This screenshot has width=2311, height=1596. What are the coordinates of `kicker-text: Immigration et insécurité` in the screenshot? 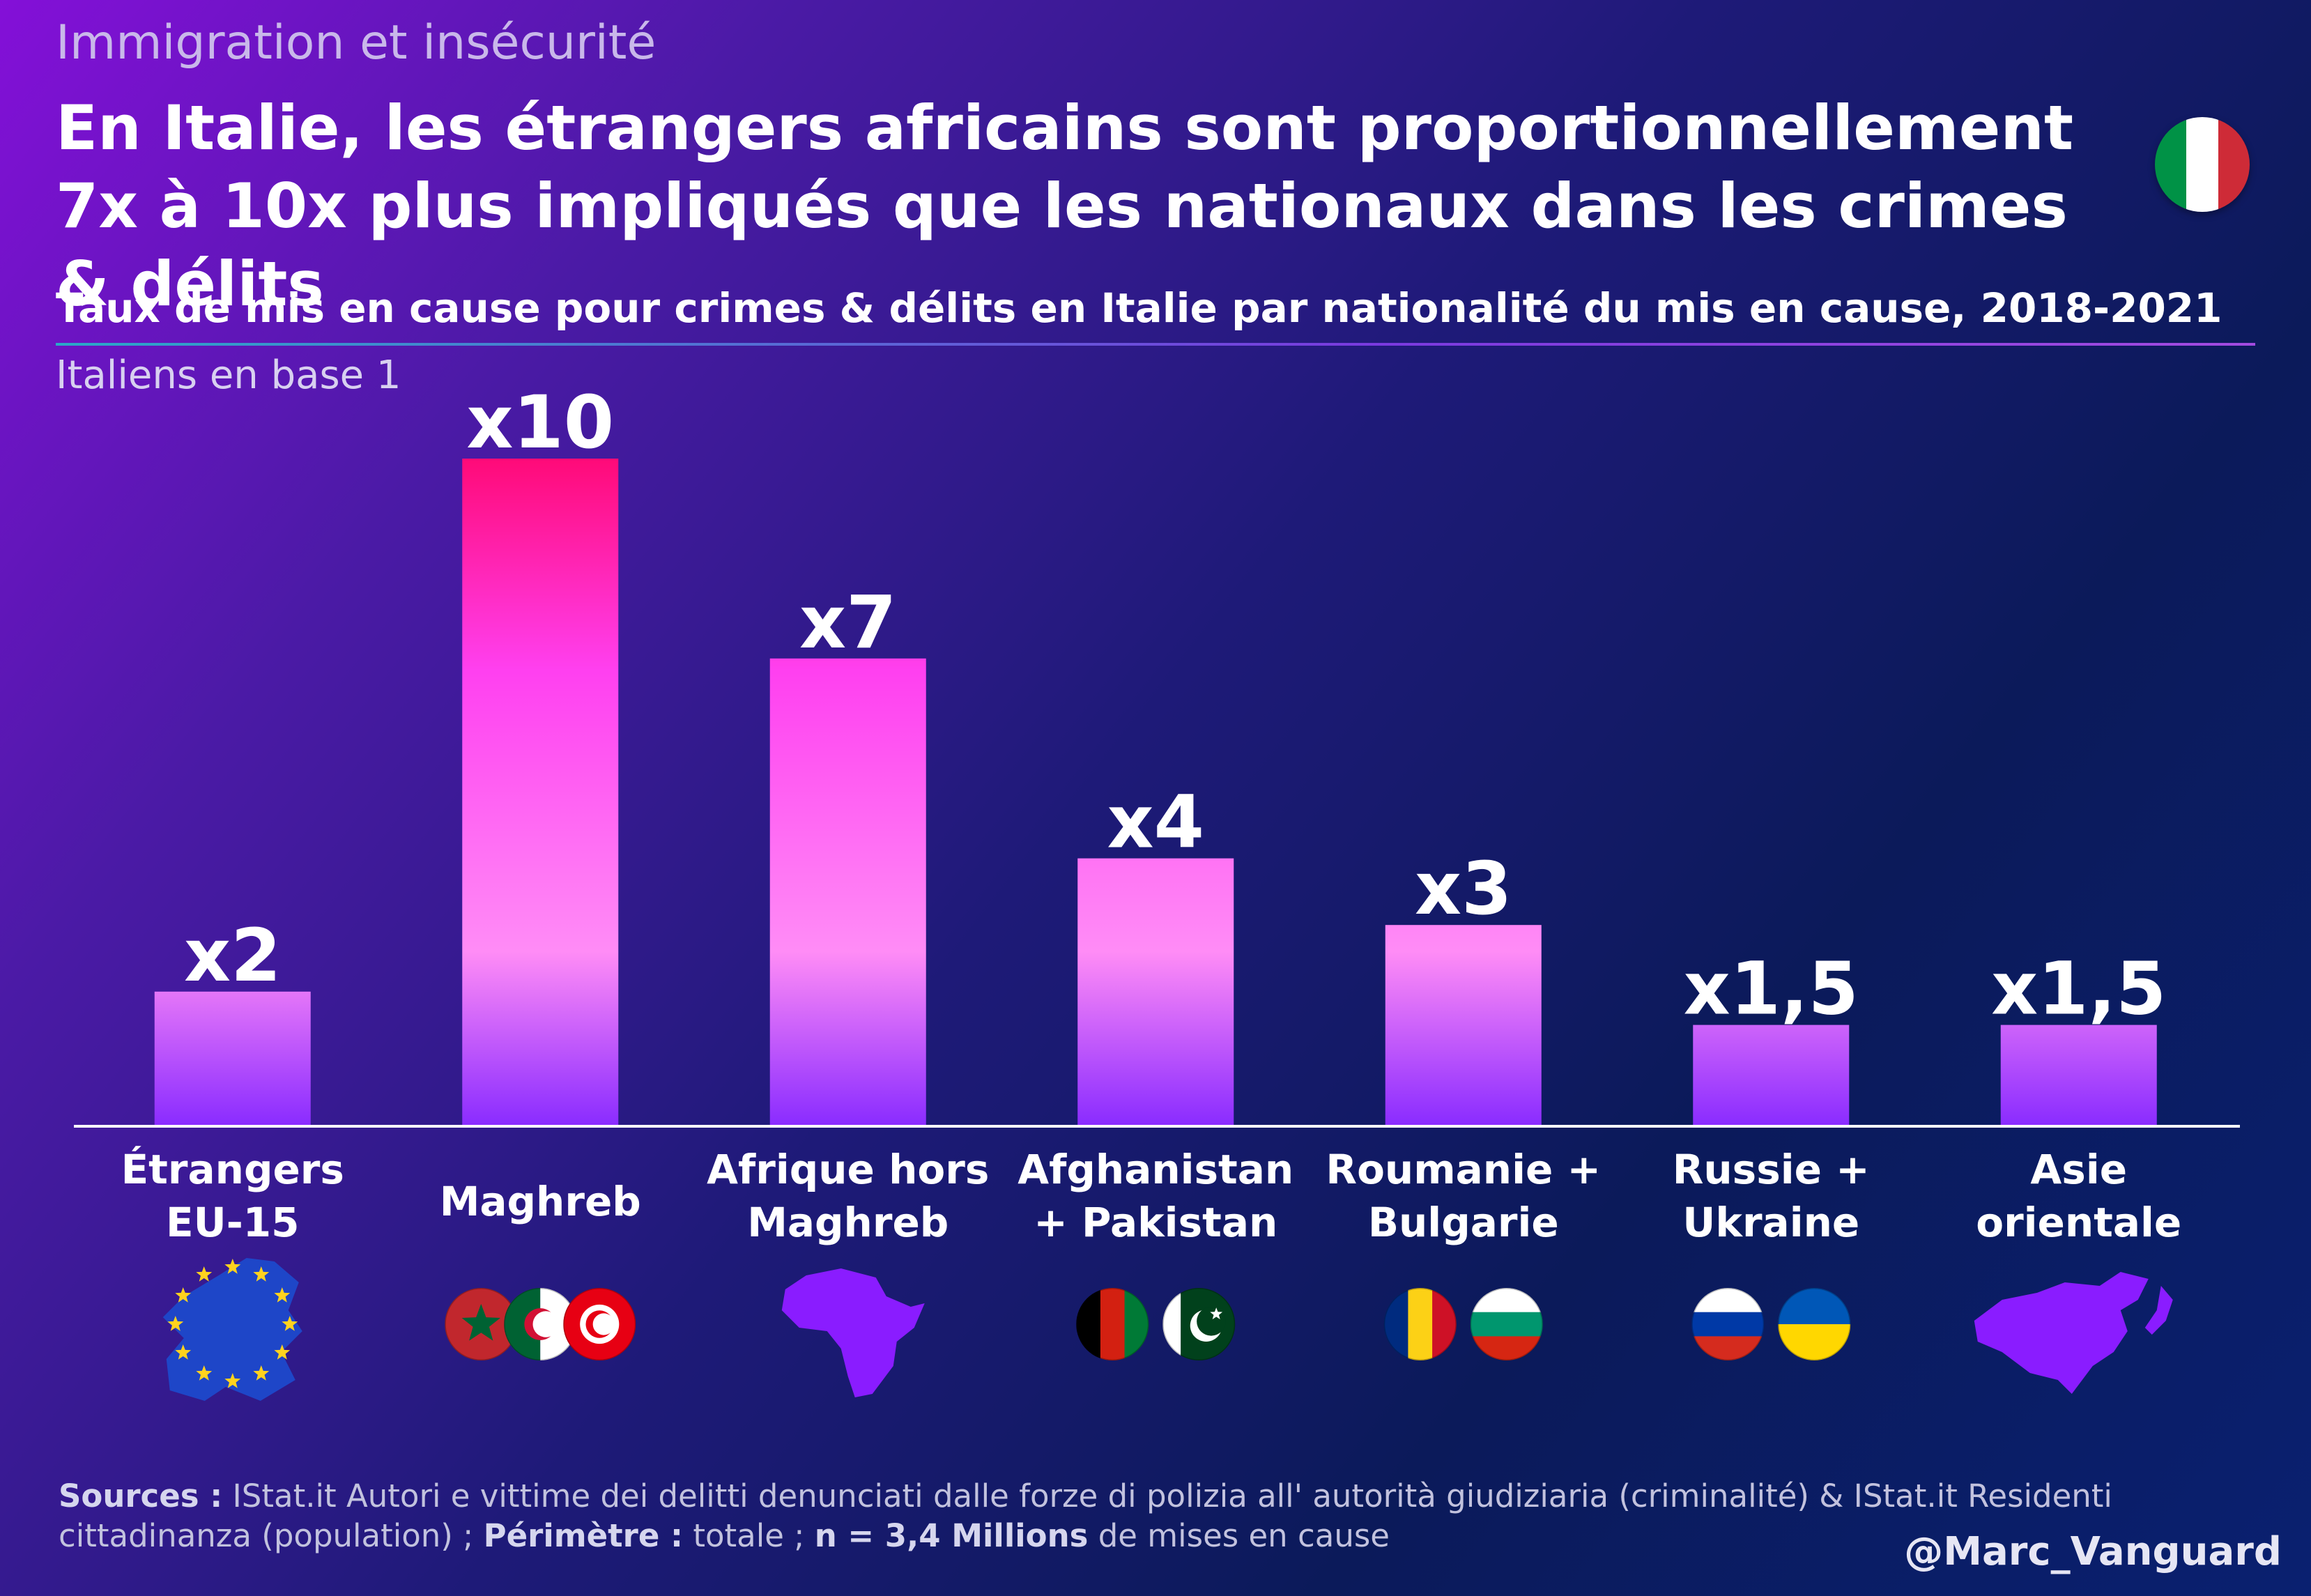 It's located at (356, 42).